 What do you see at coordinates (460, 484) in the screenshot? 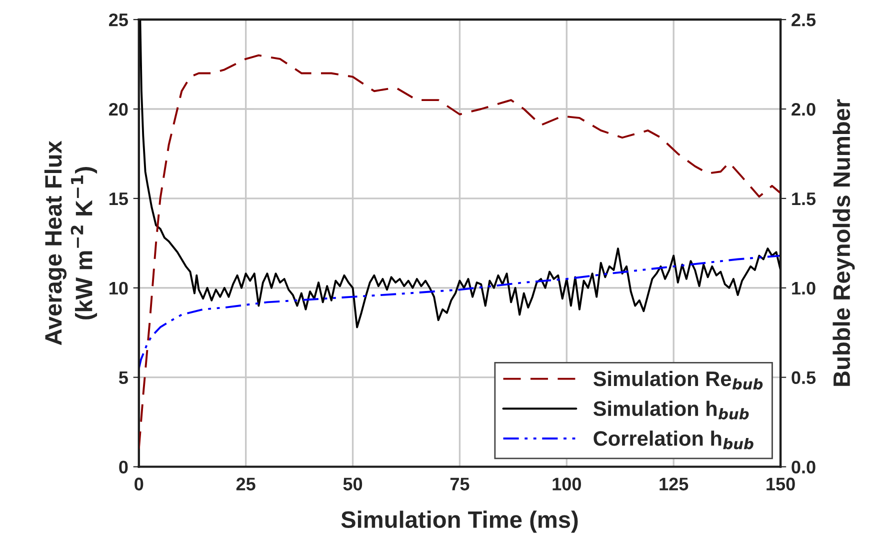
I see `x-tick-label: 75` at bounding box center [460, 484].